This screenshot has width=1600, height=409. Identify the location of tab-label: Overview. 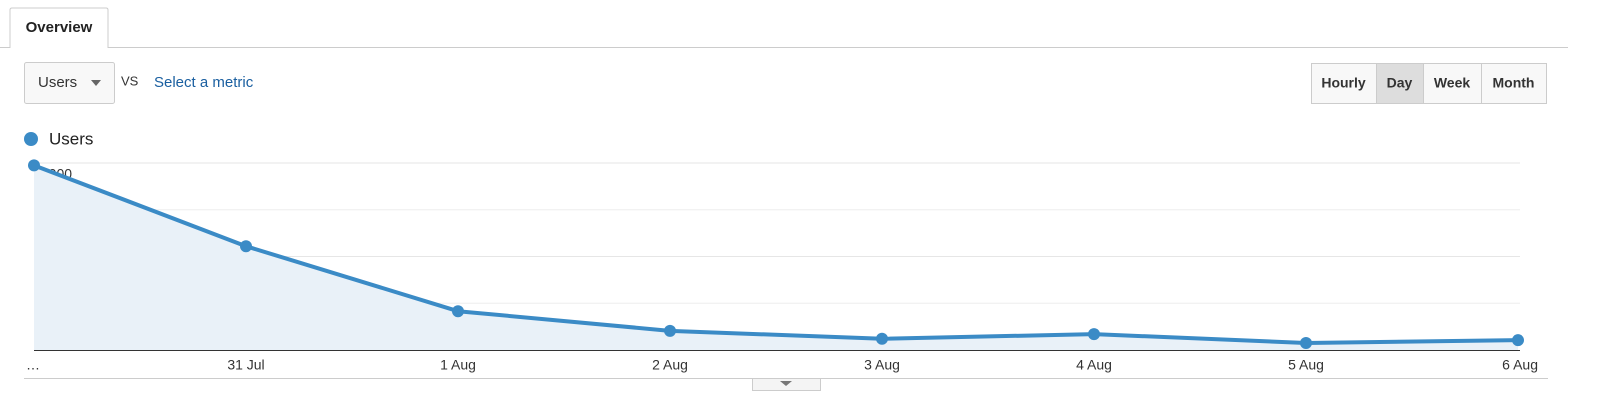
(59, 27).